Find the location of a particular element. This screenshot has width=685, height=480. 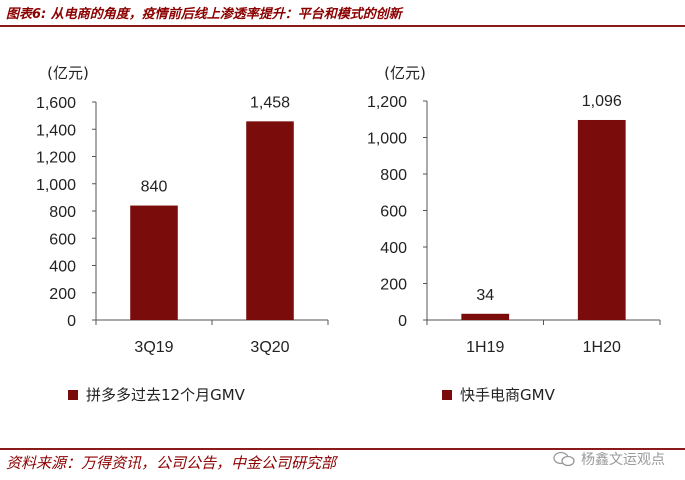

footer-divider is located at coordinates (342, 449).